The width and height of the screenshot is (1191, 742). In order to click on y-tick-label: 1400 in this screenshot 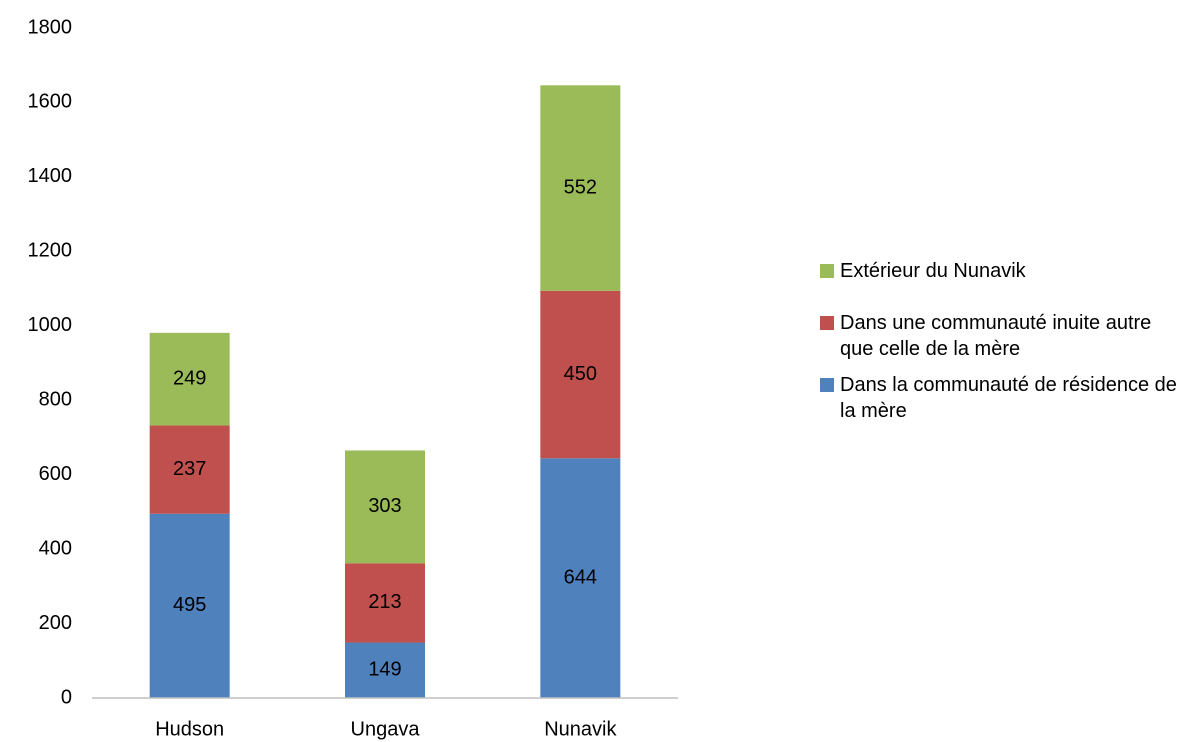, I will do `click(50, 176)`.